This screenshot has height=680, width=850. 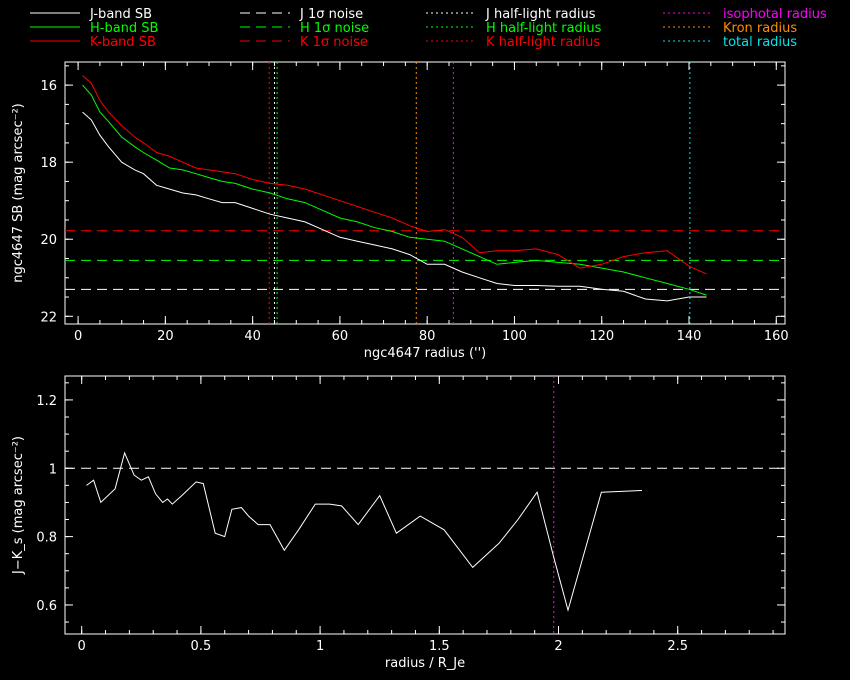 What do you see at coordinates (543, 42) in the screenshot?
I see `legend-label: K half-light radius` at bounding box center [543, 42].